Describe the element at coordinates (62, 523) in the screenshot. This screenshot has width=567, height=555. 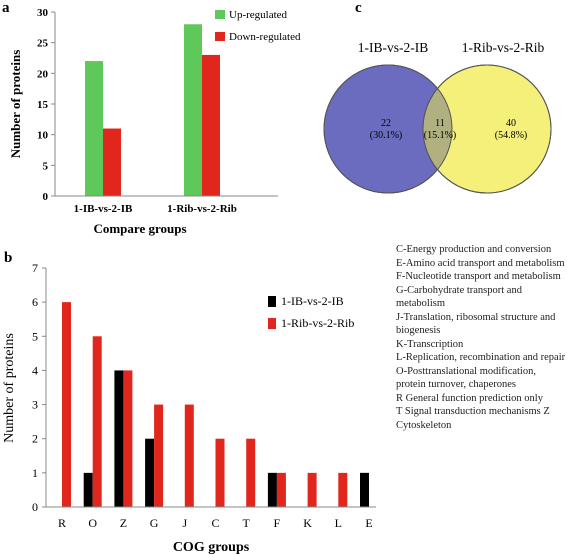
I see `chart-b-x-tick-label: R` at that location.